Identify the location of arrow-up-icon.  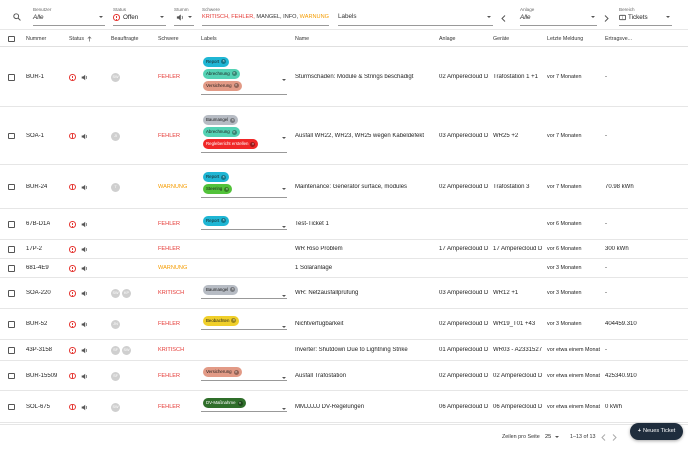
(89, 39).